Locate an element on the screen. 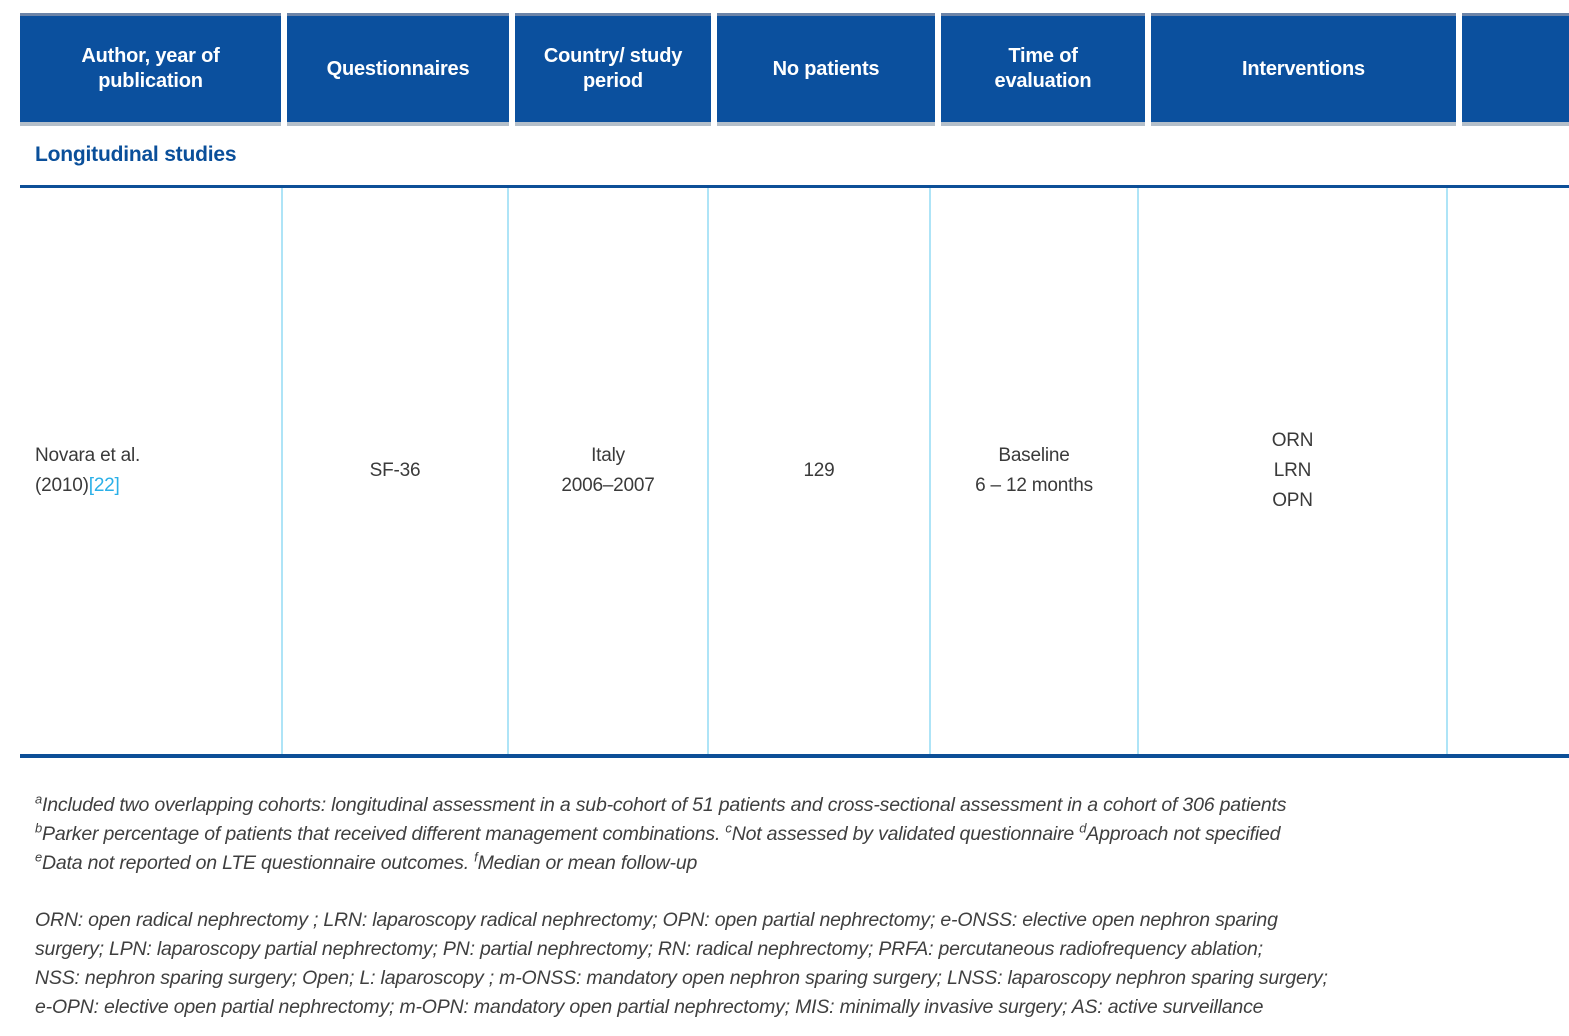 This screenshot has height=1036, width=1569. questionnaire-value: SF-36 is located at coordinates (395, 470).